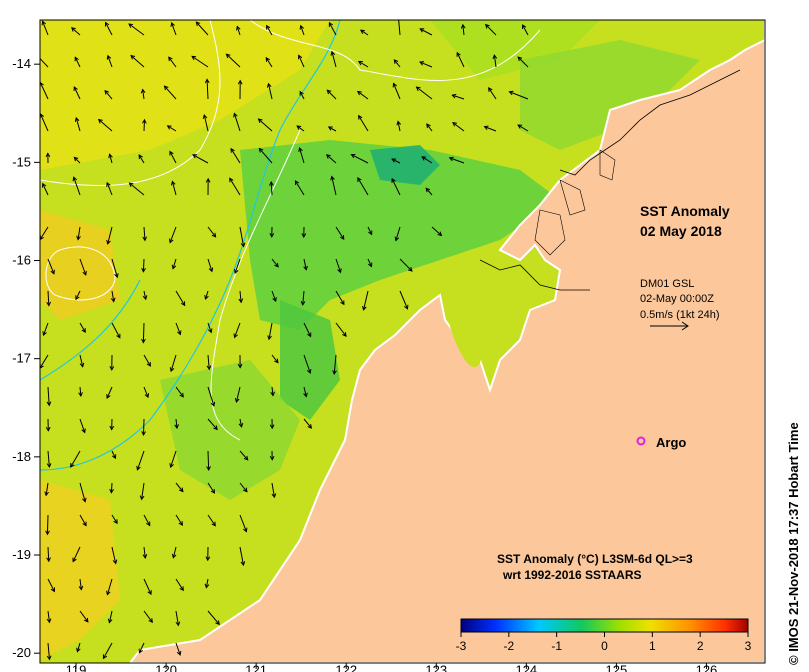 This screenshot has width=809, height=672. What do you see at coordinates (80, 265) in the screenshot?
I see `warm-patch-west` at bounding box center [80, 265].